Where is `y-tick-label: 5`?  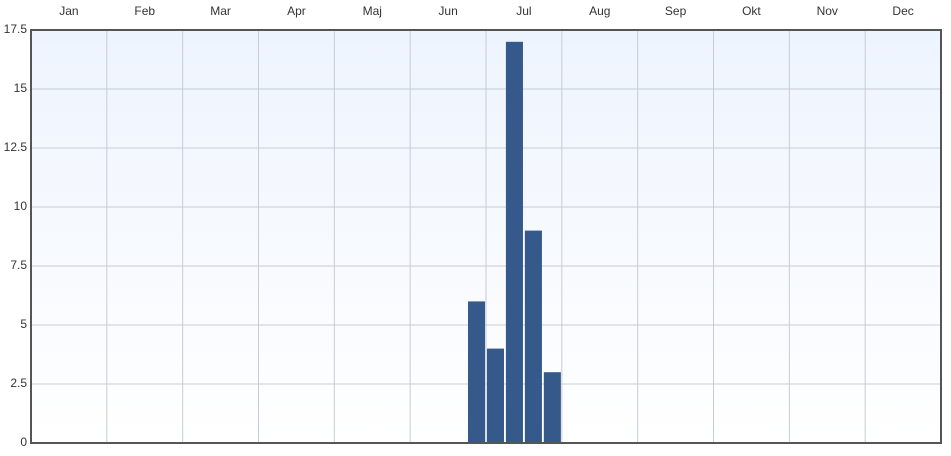
y-tick-label: 5 is located at coordinates (23, 324).